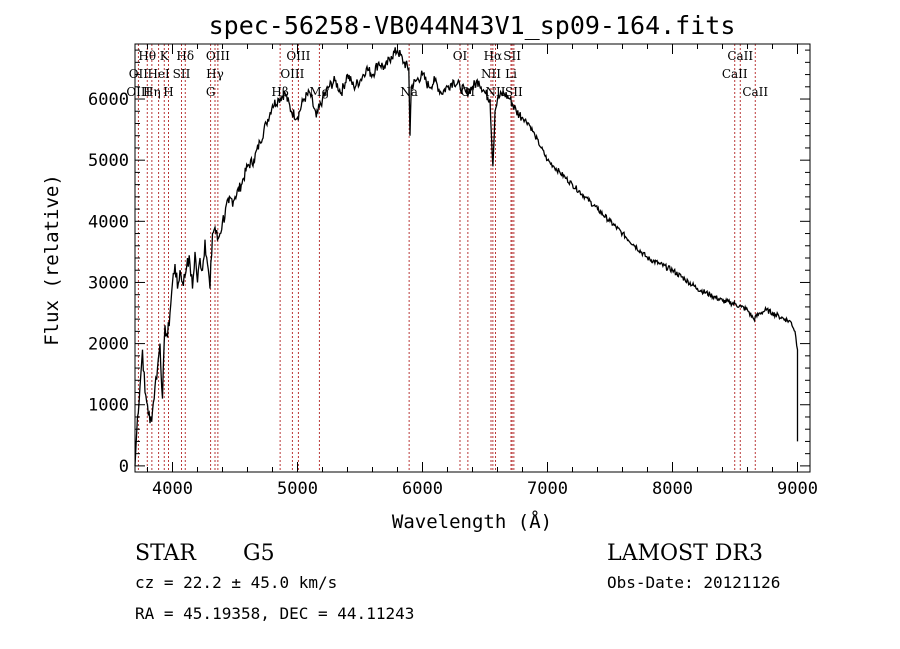 This screenshot has height=649, width=900. I want to click on line-label-hη: Hη, so click(152, 92).